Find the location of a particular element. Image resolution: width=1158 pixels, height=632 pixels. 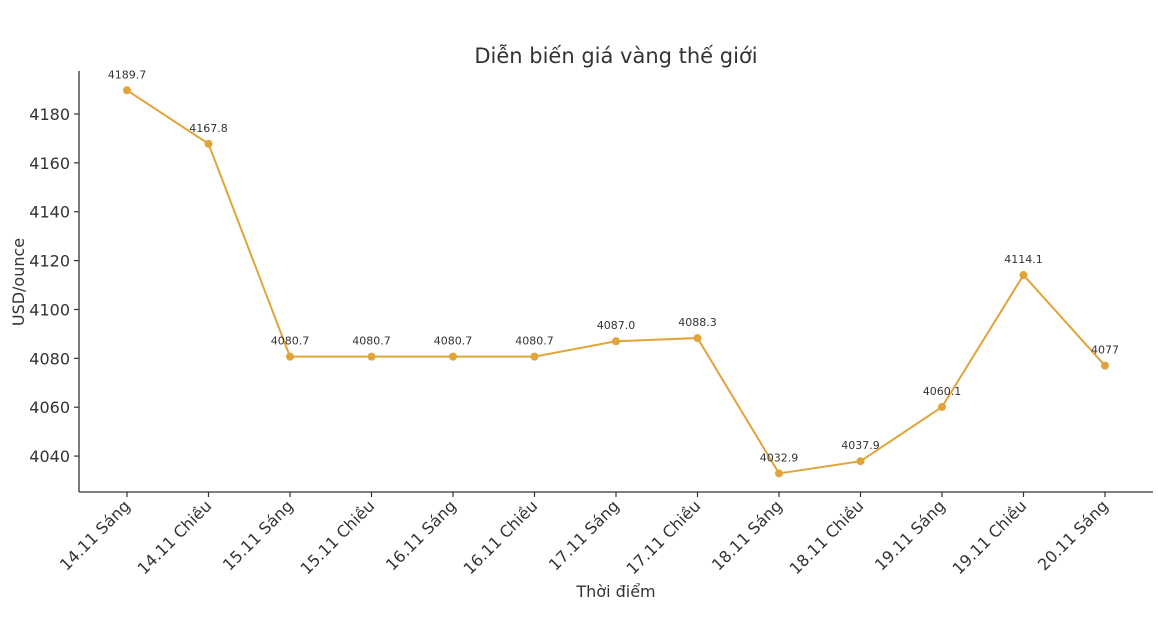

x-tick-label: 19.11 Sáng is located at coordinates (910, 535).